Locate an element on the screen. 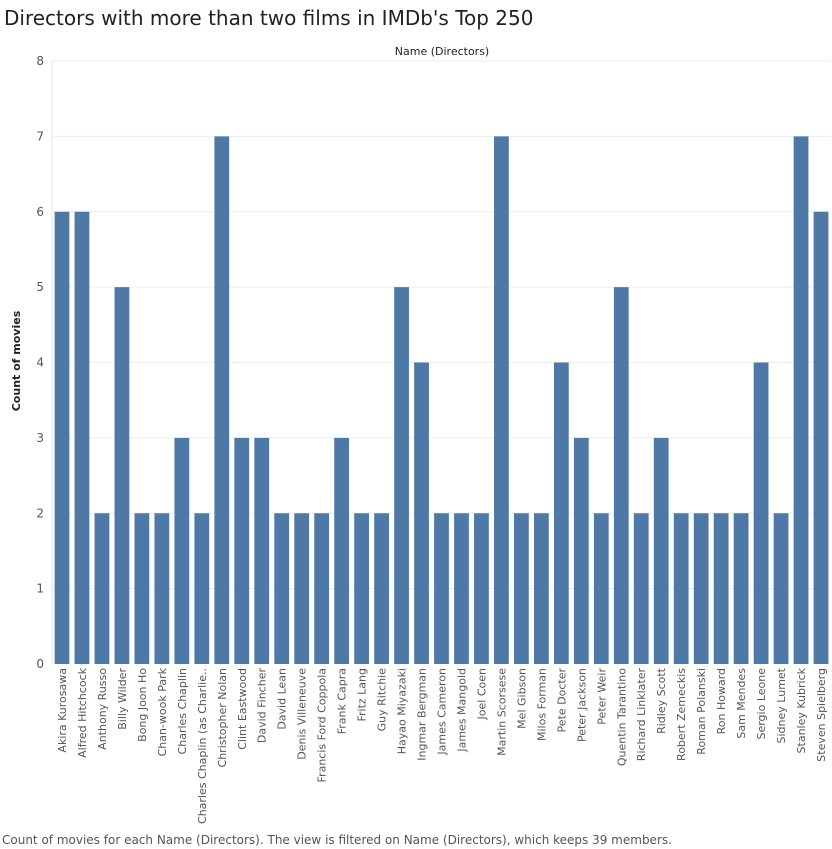 The height and width of the screenshot is (849, 832). y-tick-label: 8 is located at coordinates (40, 61).